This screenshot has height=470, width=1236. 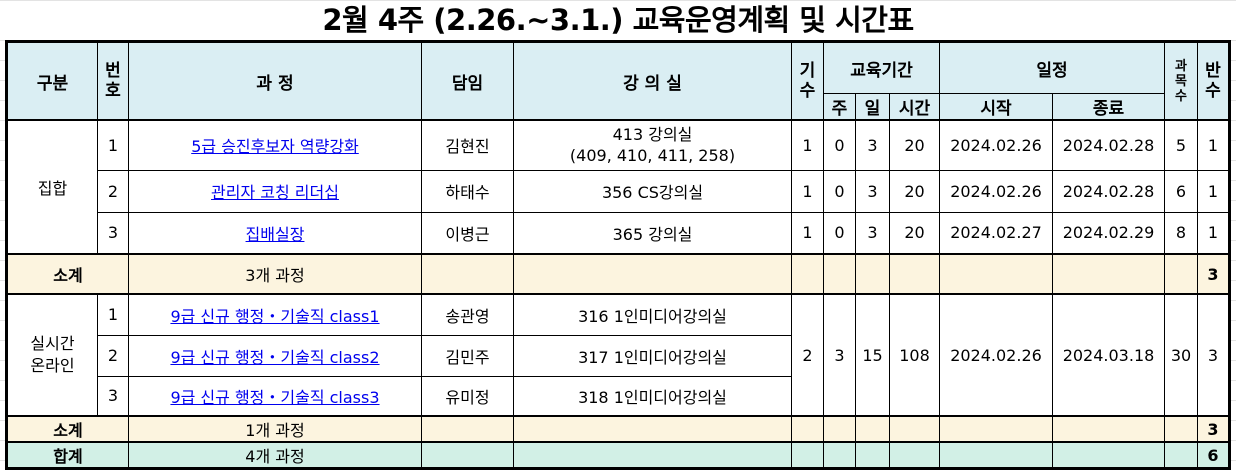 I want to click on table-row: 2 9급 신규 행정・기술직 class2 김민주 317 1인미디어강의실, so click(x=618, y=355).